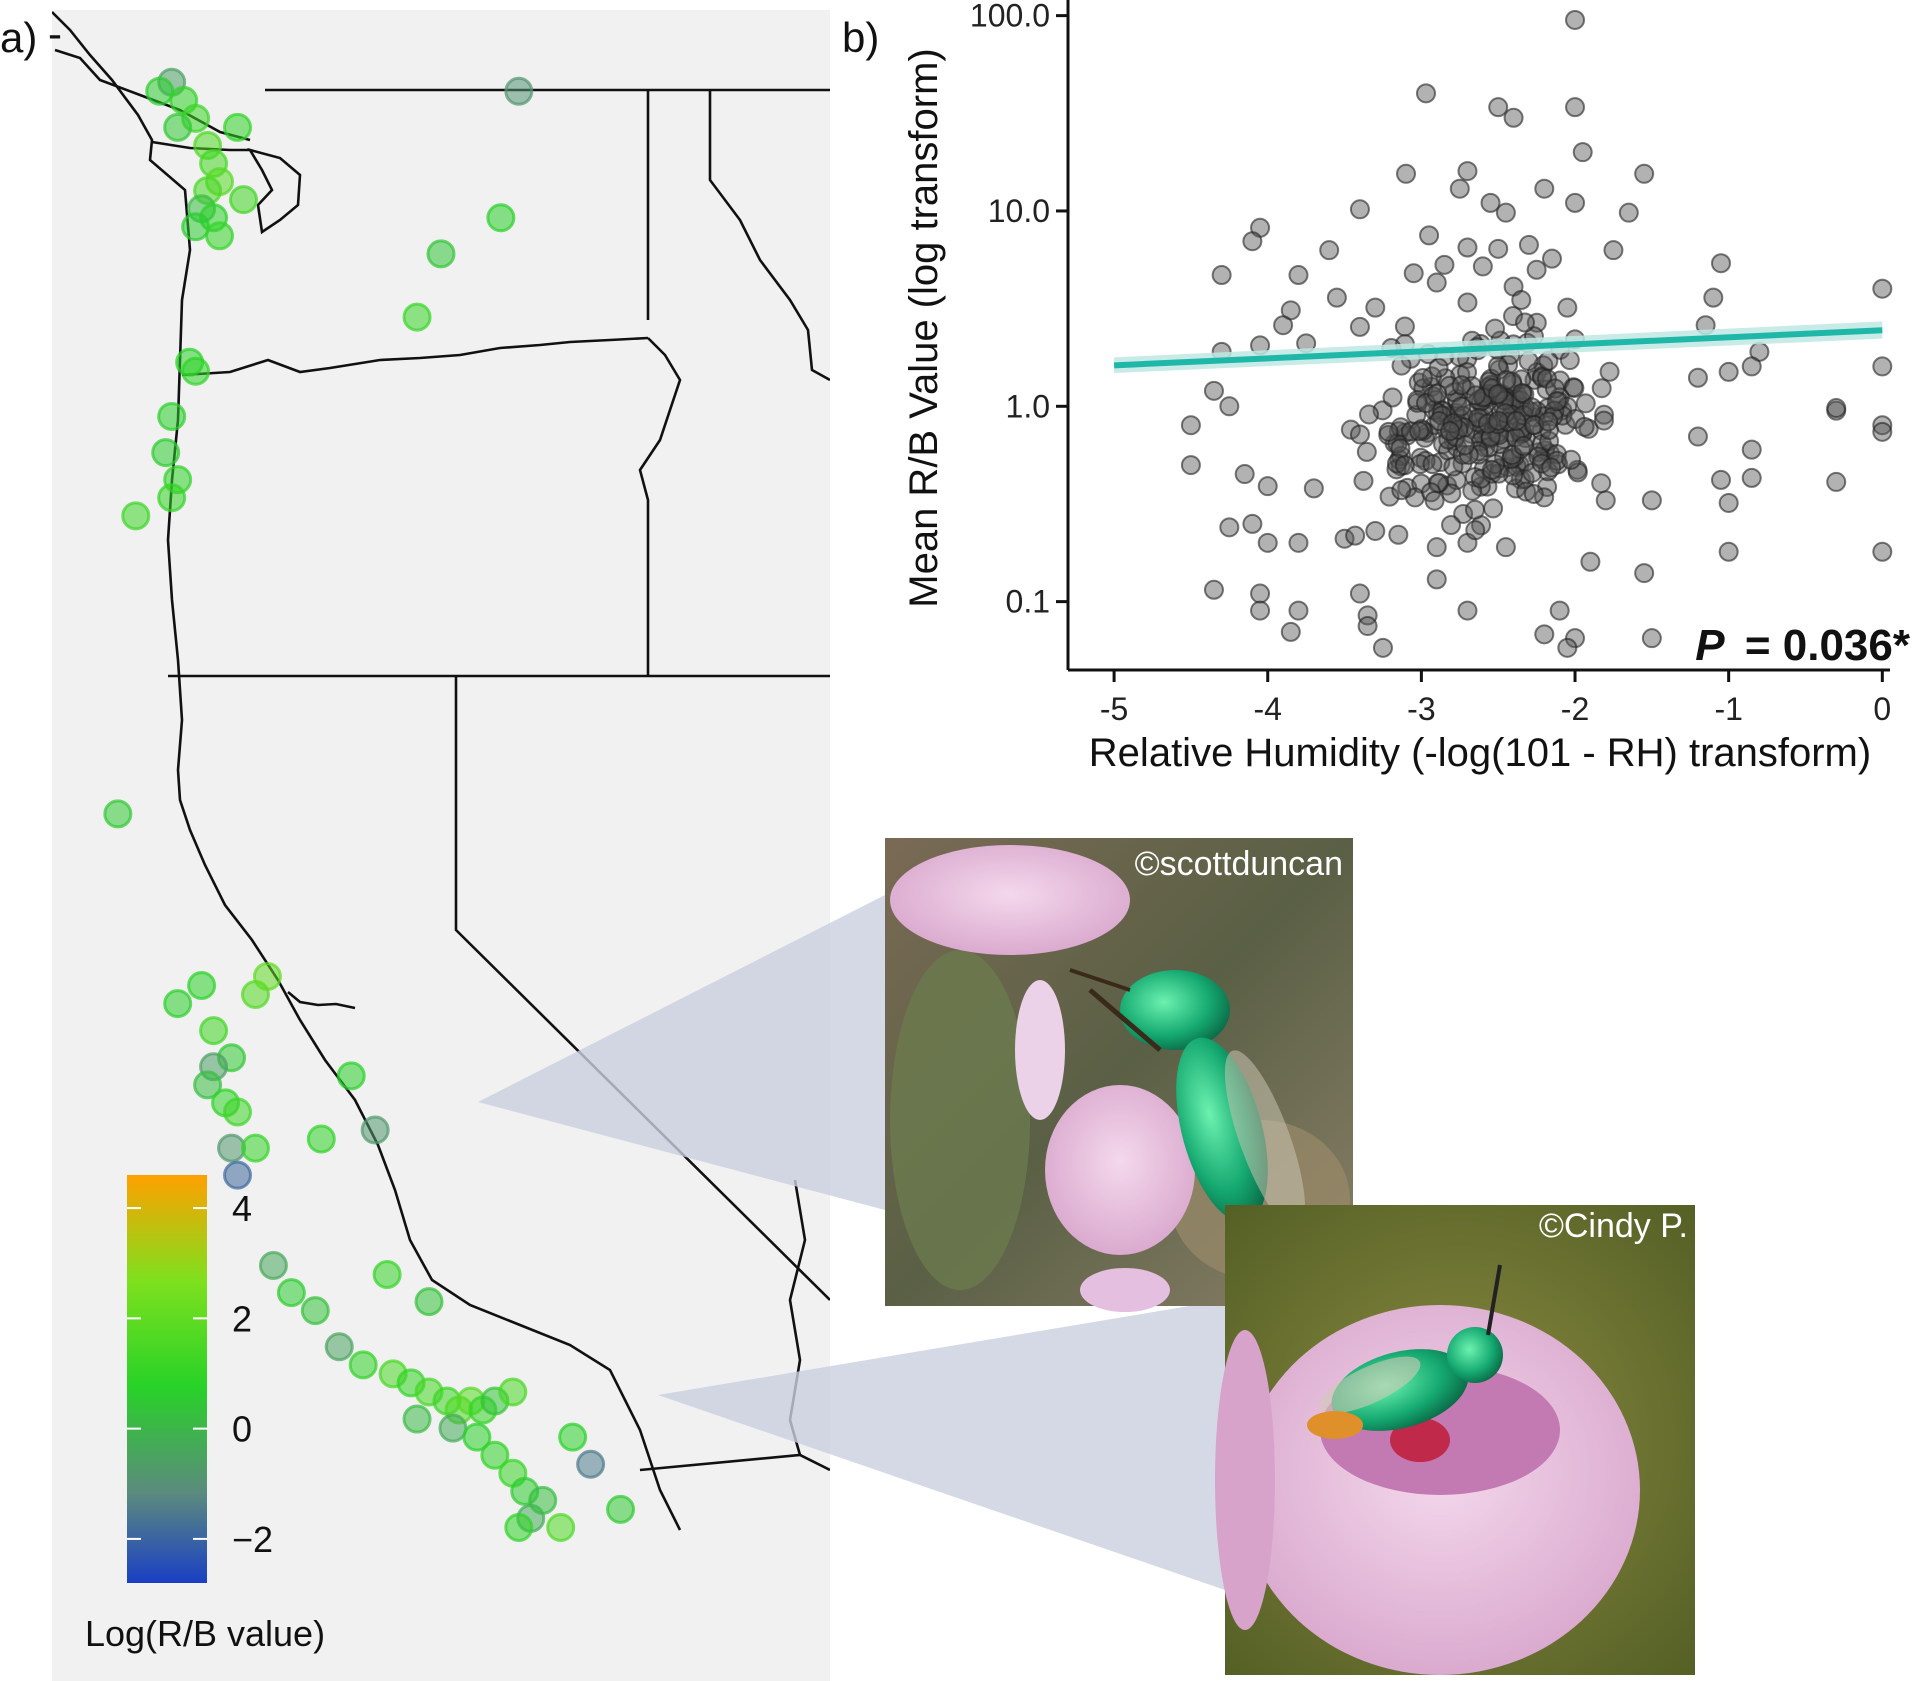 The height and width of the screenshot is (1681, 1920). What do you see at coordinates (1455, 1440) in the screenshot?
I see `photo-sweat-bee-bottom: ©Cindy P.` at bounding box center [1455, 1440].